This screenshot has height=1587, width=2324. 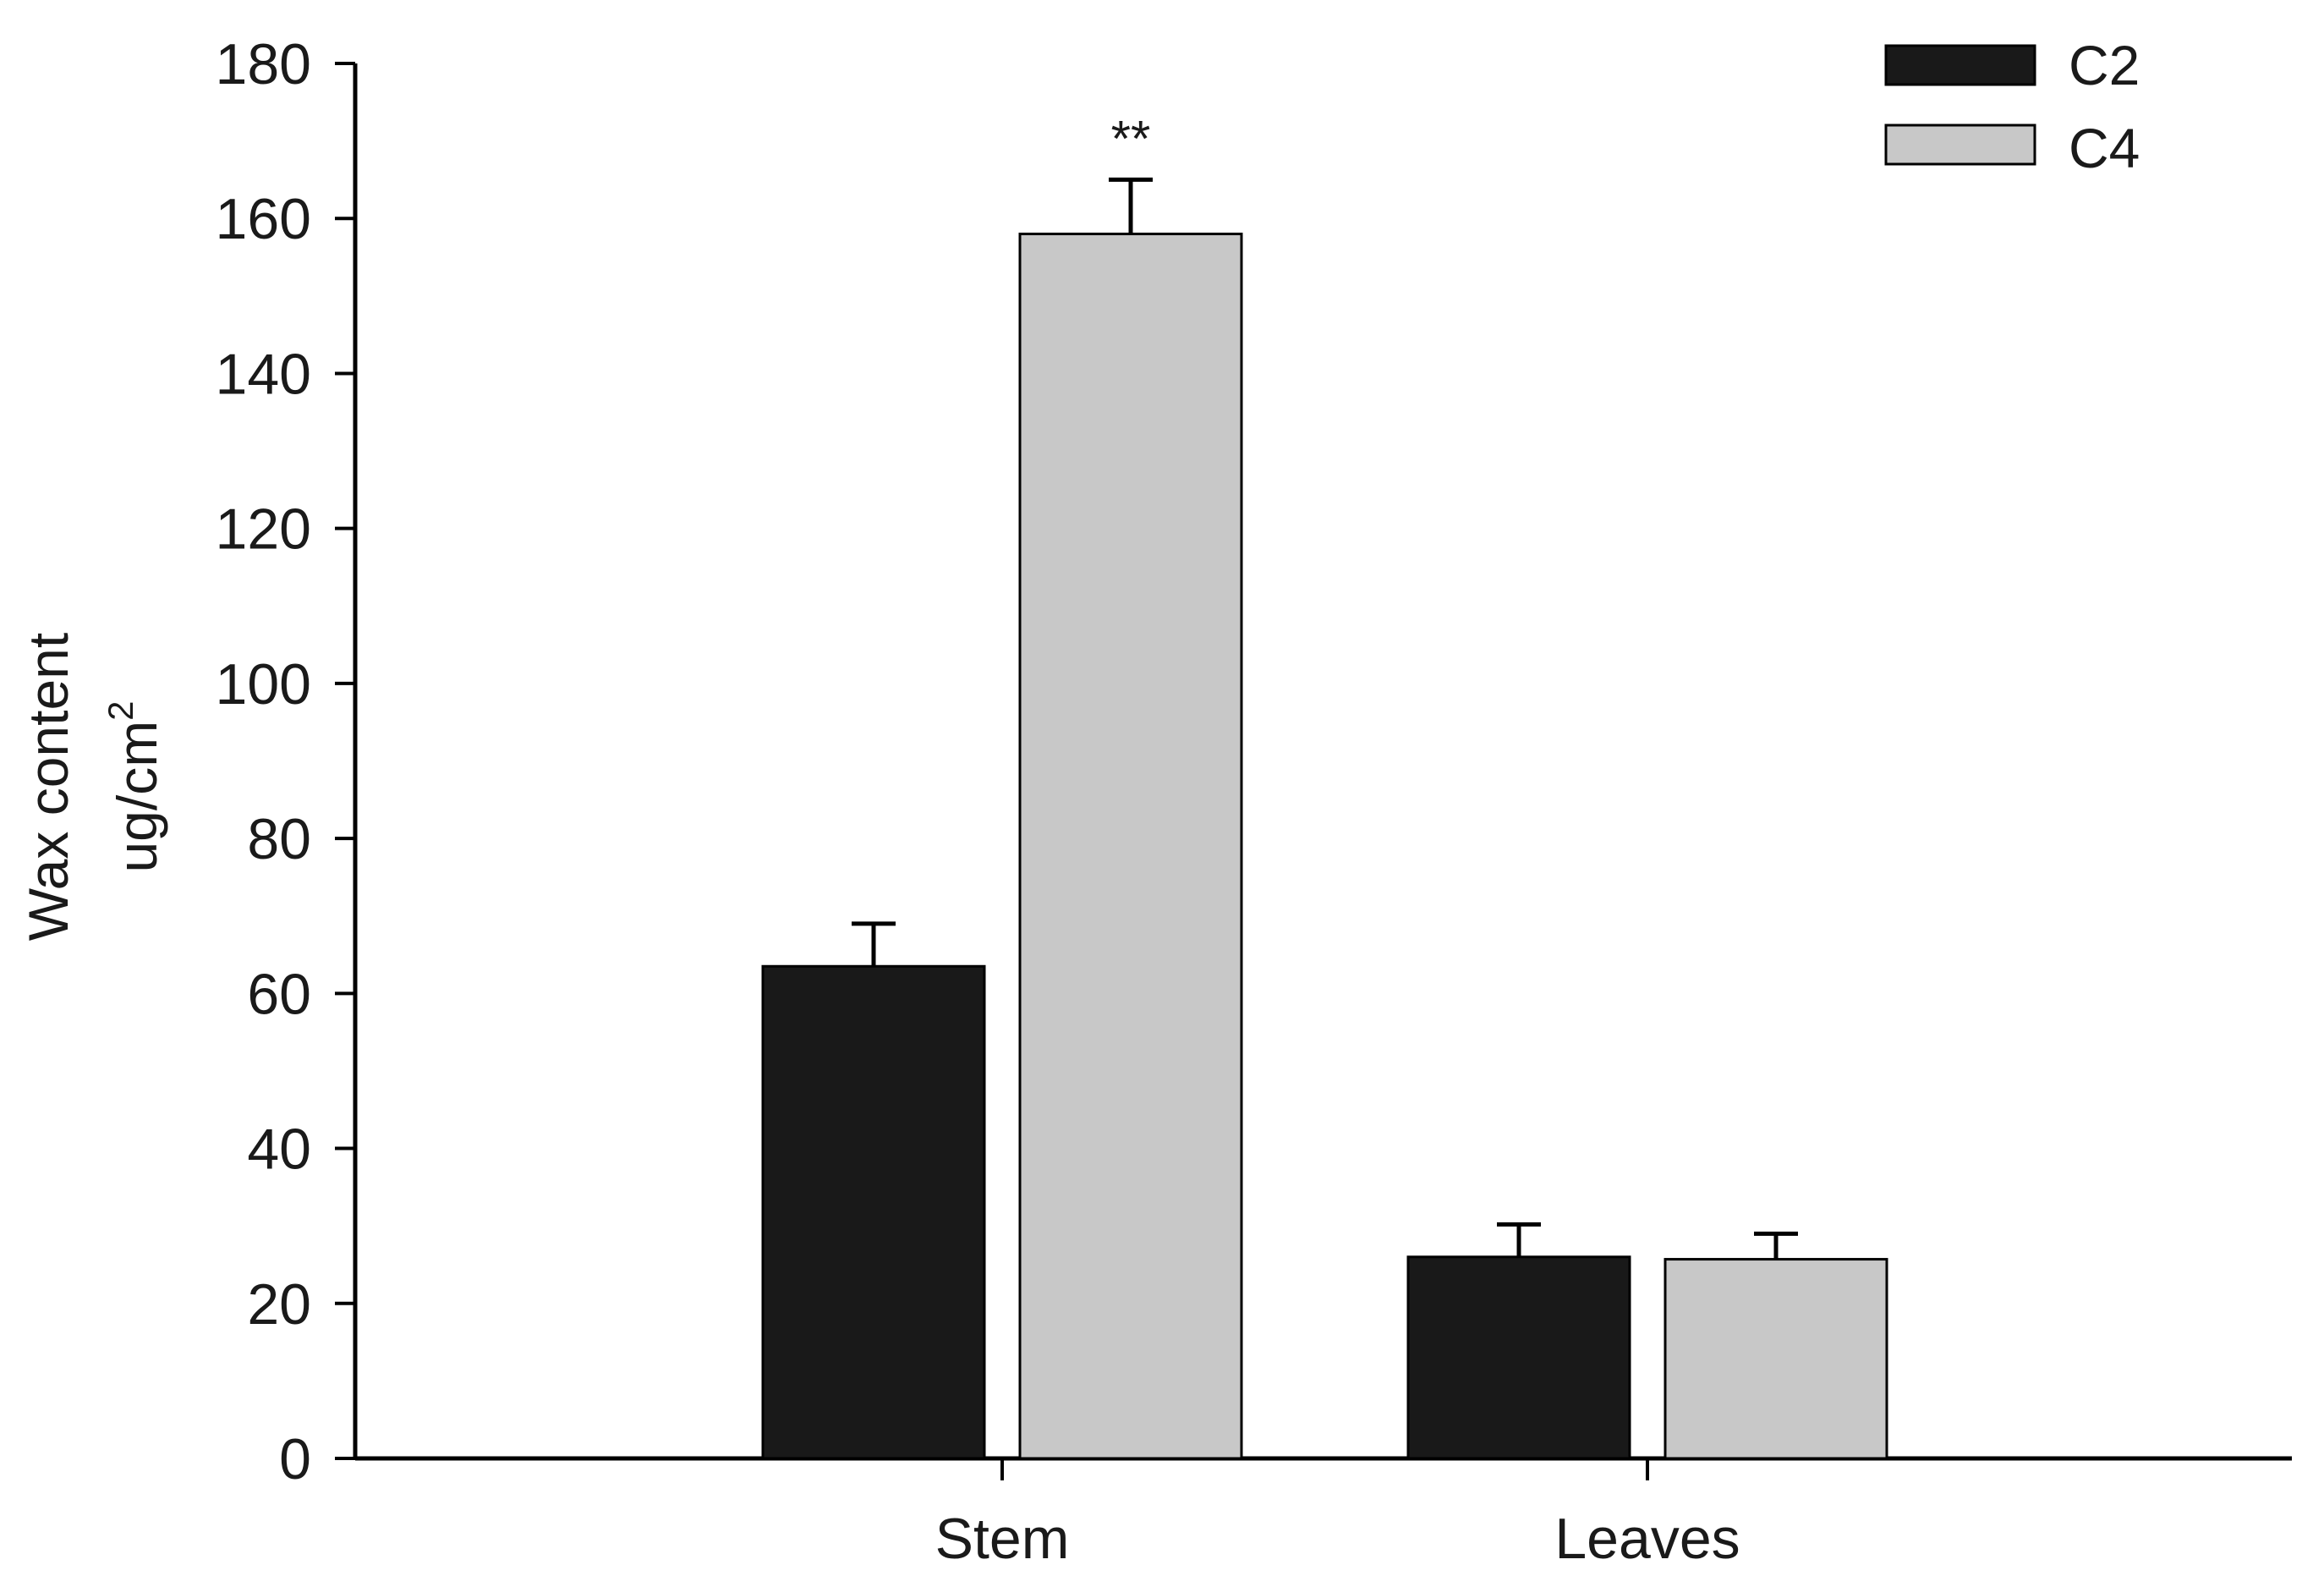 I want to click on significance-marker: **, so click(x=1131, y=138).